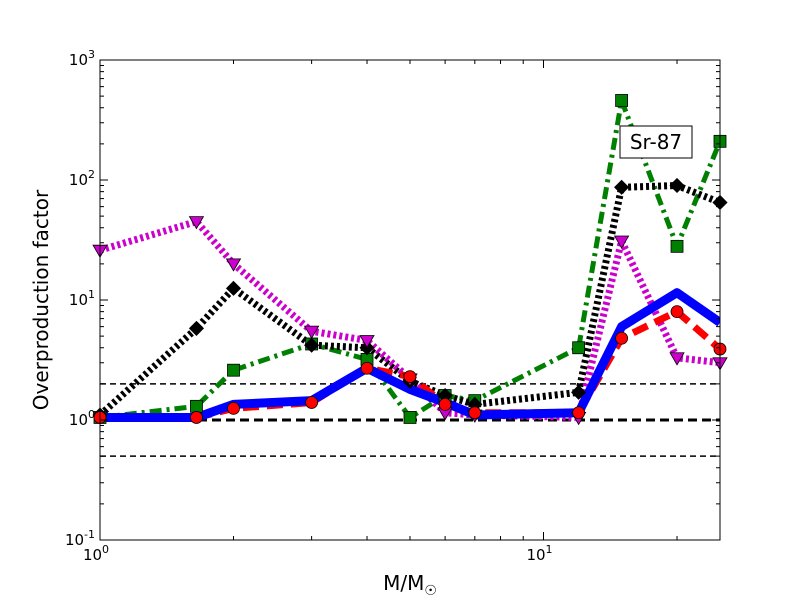 The image size is (800, 600). Describe the element at coordinates (96, 553) in the screenshot. I see `x-tick-label: 10⁰` at that location.